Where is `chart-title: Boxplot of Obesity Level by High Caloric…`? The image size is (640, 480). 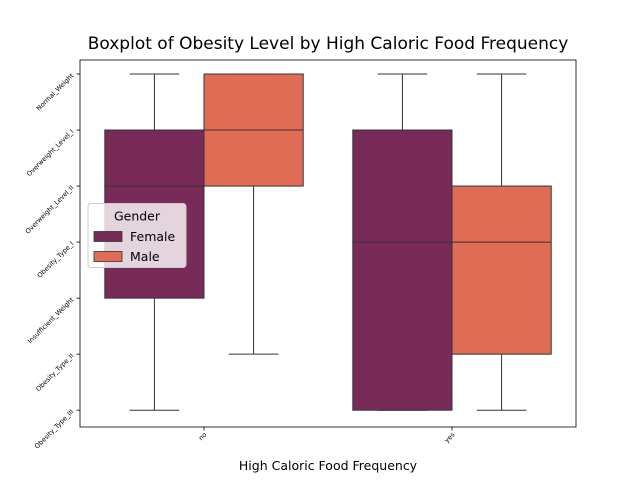 chart-title: Boxplot of Obesity Level by High Caloric… is located at coordinates (328, 44).